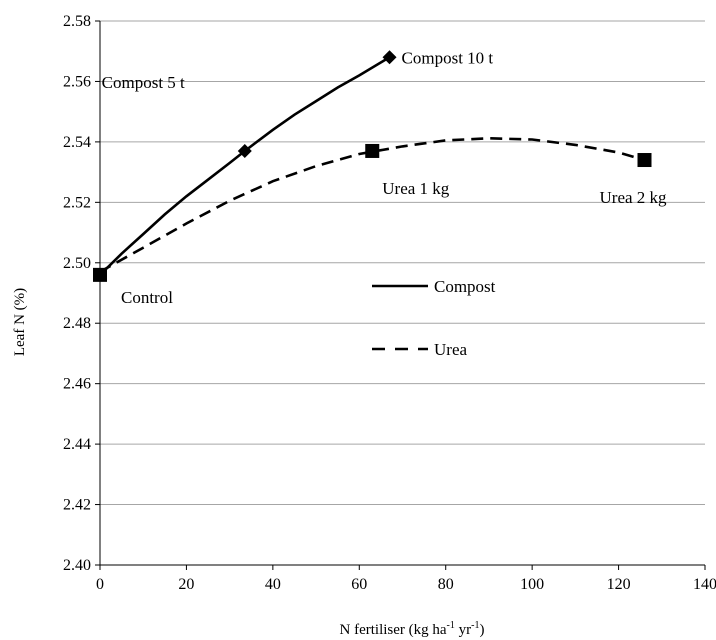 The height and width of the screenshot is (640, 716). Describe the element at coordinates (77, 565) in the screenshot. I see `y-tick-label: 2.40` at that location.